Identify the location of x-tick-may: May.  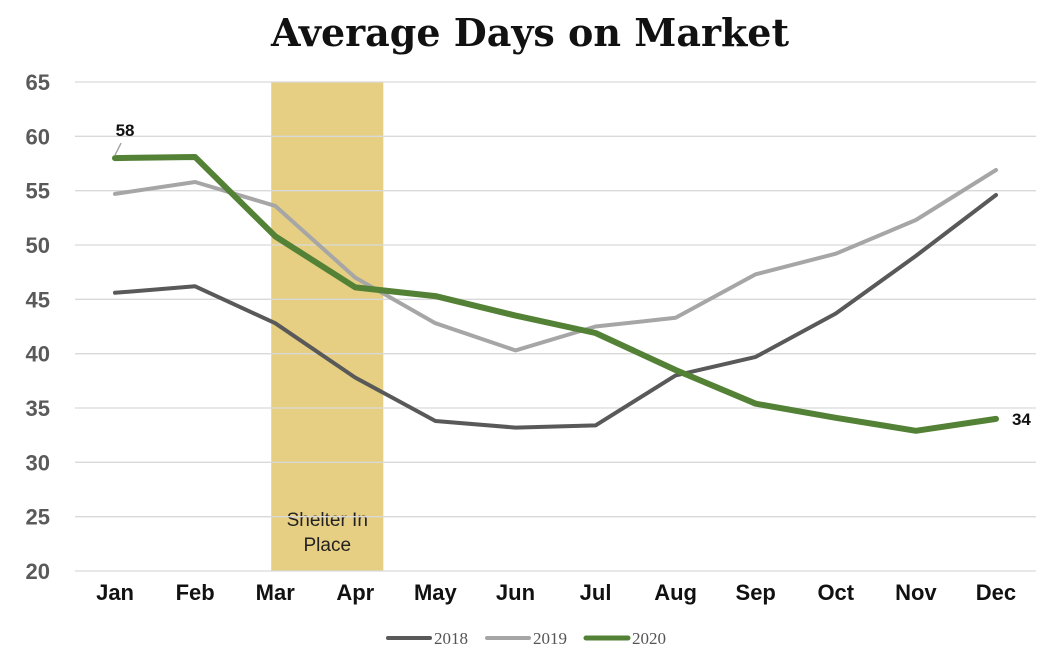
(436, 592).